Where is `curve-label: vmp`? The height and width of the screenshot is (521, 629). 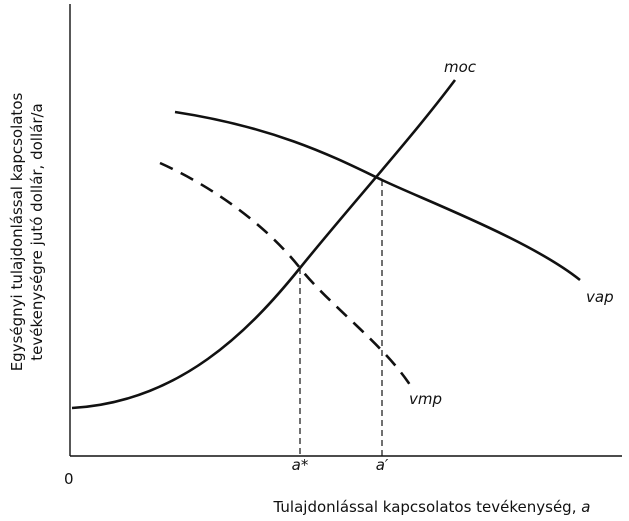 curve-label: vmp is located at coordinates (425, 399).